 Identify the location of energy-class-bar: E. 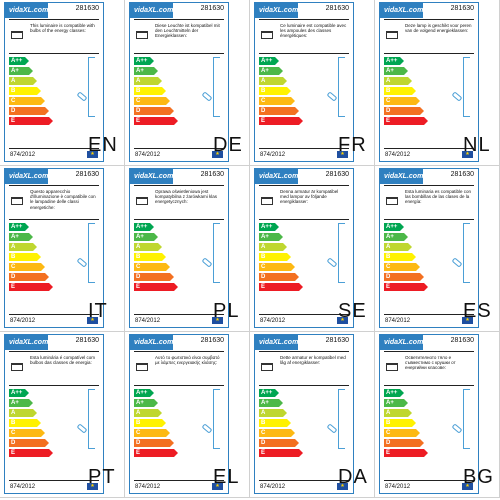
(281, 453).